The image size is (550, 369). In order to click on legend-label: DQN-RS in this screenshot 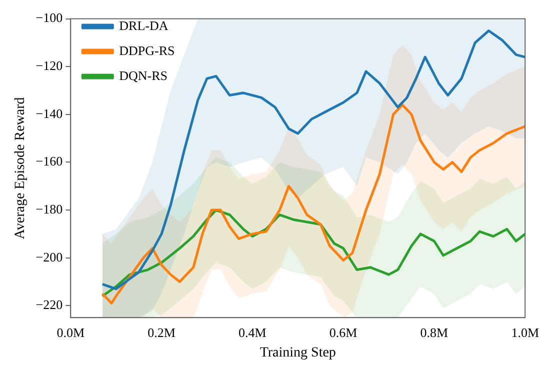, I will do `click(143, 75)`.